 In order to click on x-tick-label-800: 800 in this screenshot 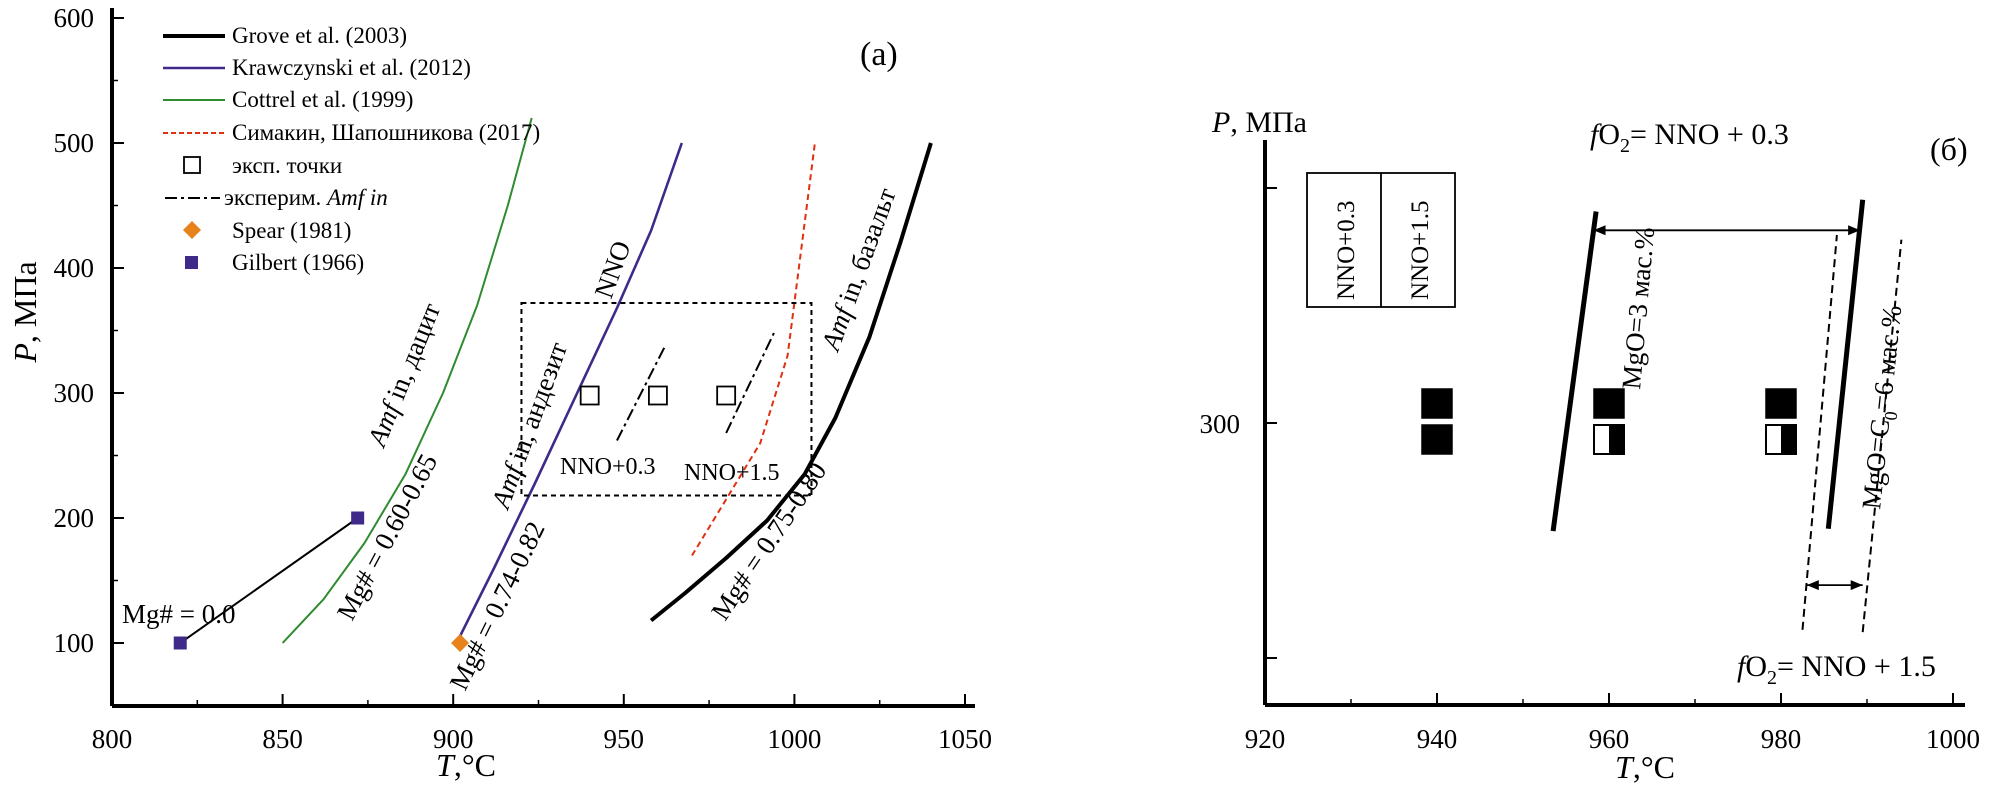, I will do `click(112, 739)`.